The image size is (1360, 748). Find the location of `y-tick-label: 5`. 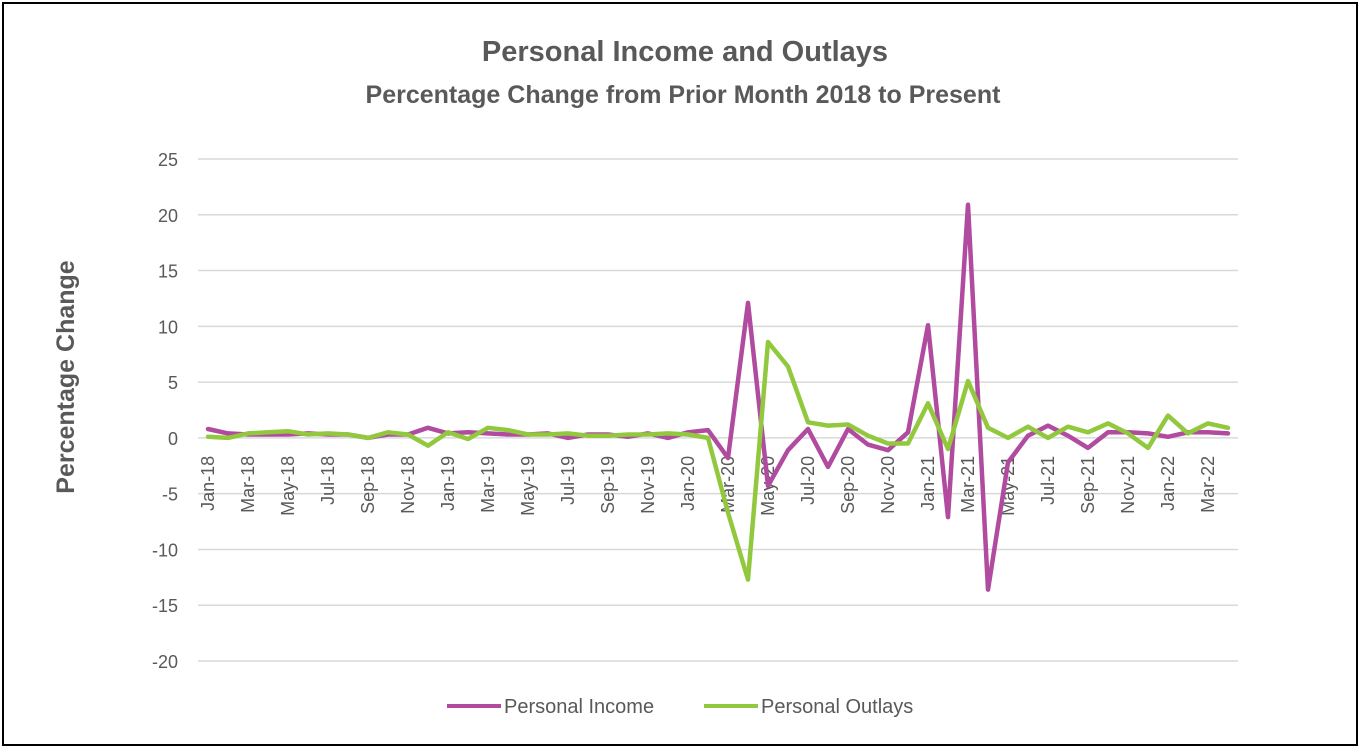

y-tick-label: 5 is located at coordinates (173, 383).